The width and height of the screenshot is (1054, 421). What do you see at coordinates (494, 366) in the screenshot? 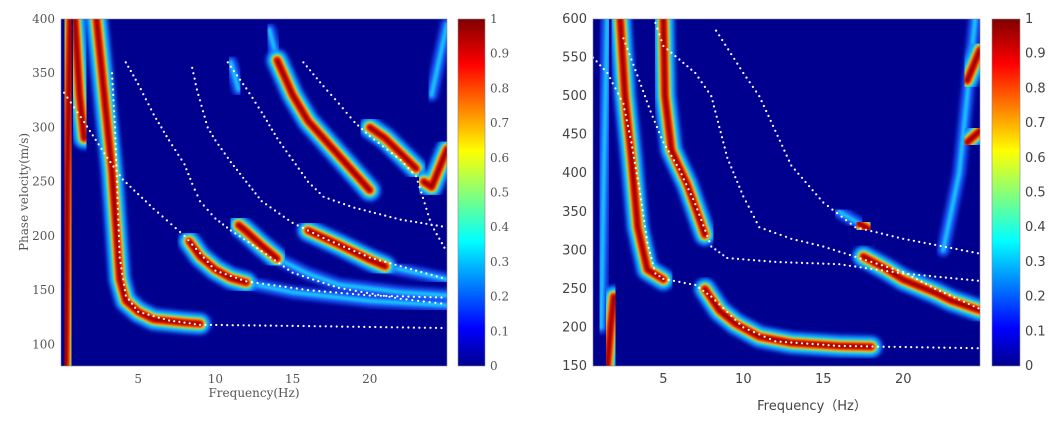
I see `colorbar-tick-label: 0` at bounding box center [494, 366].